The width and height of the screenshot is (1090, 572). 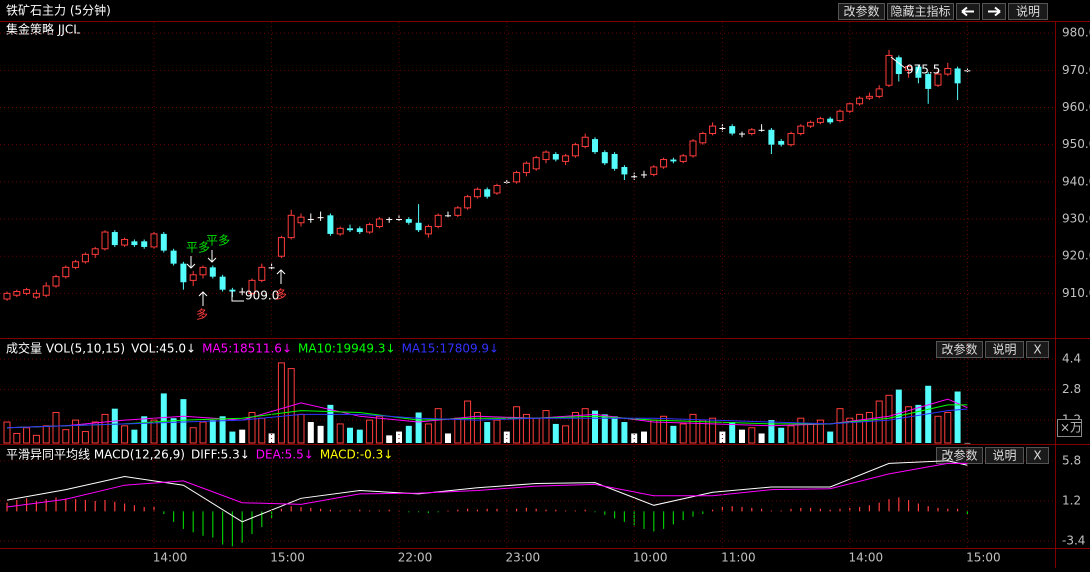 I want to click on unit-label: ×万, so click(x=1071, y=428).